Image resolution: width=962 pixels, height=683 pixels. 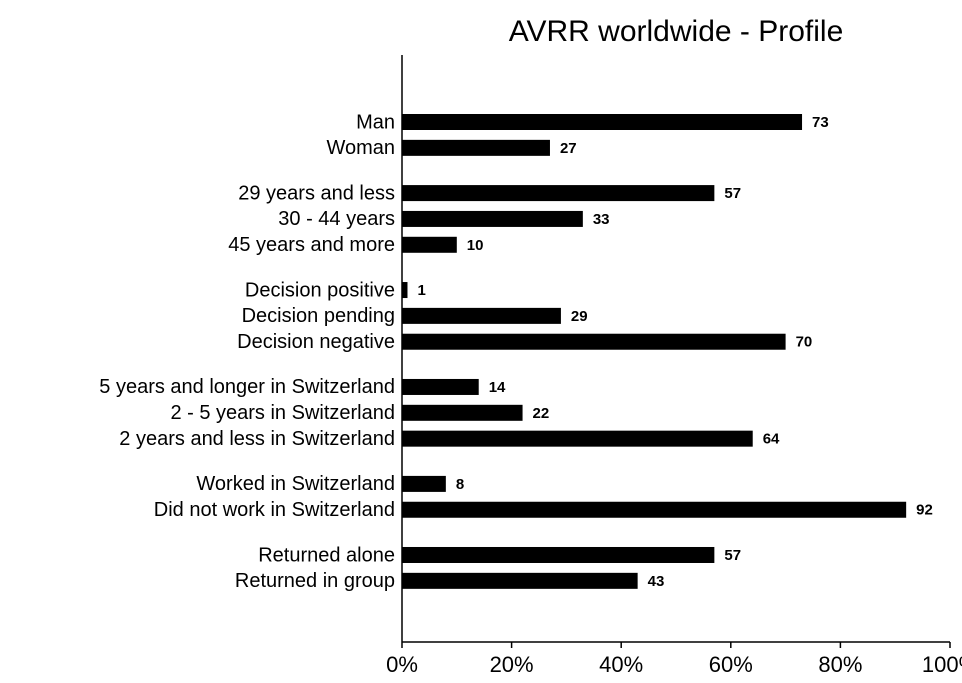 What do you see at coordinates (579, 316) in the screenshot?
I see `value-label: 29` at bounding box center [579, 316].